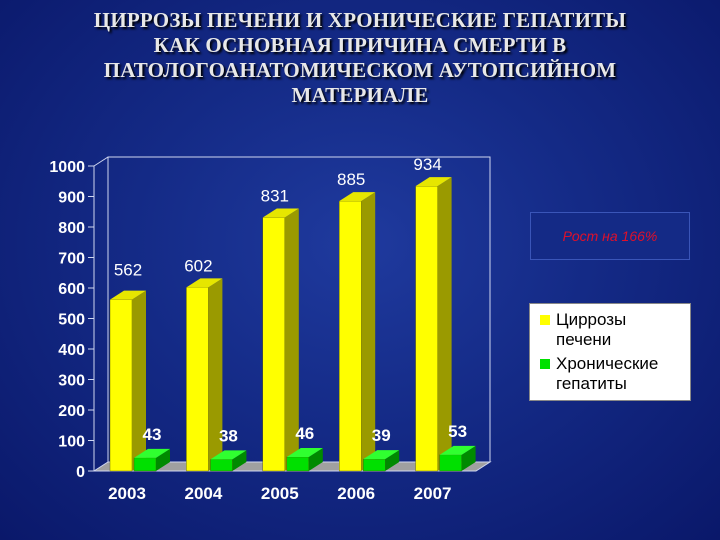 The width and height of the screenshot is (720, 540). What do you see at coordinates (198, 265) in the screenshot?
I see `data-label-cirrhosis: 602` at bounding box center [198, 265].